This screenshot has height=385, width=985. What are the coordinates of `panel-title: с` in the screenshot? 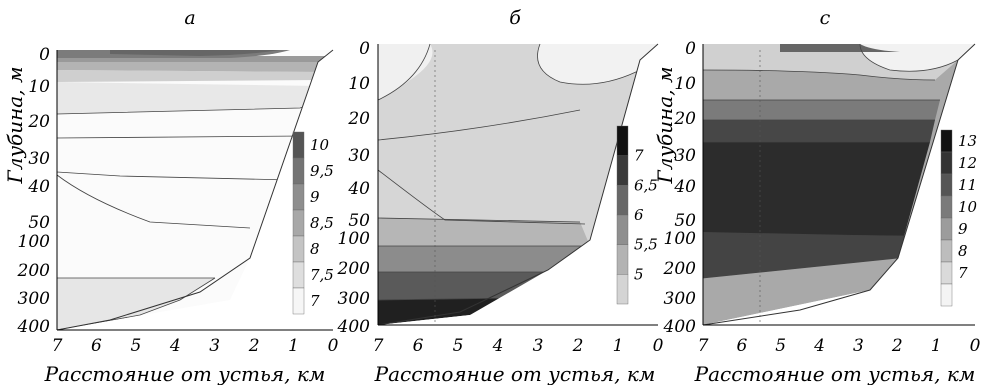 It's located at (825, 18).